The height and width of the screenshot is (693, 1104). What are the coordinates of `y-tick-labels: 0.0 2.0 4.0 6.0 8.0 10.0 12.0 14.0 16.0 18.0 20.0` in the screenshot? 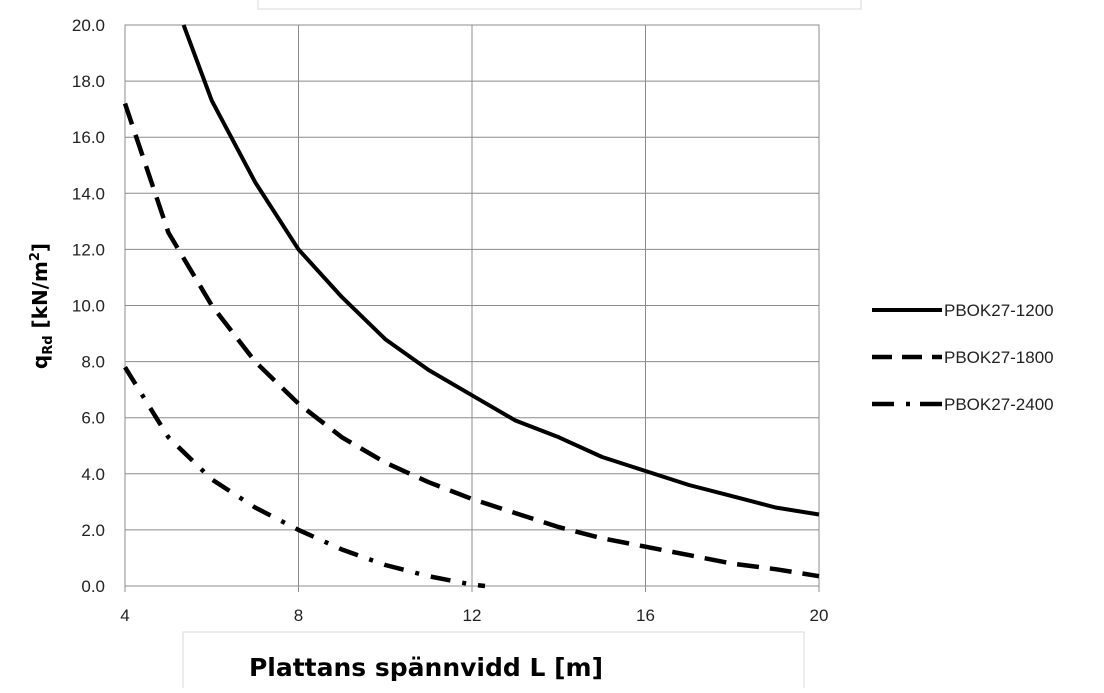 It's located at (88, 306).